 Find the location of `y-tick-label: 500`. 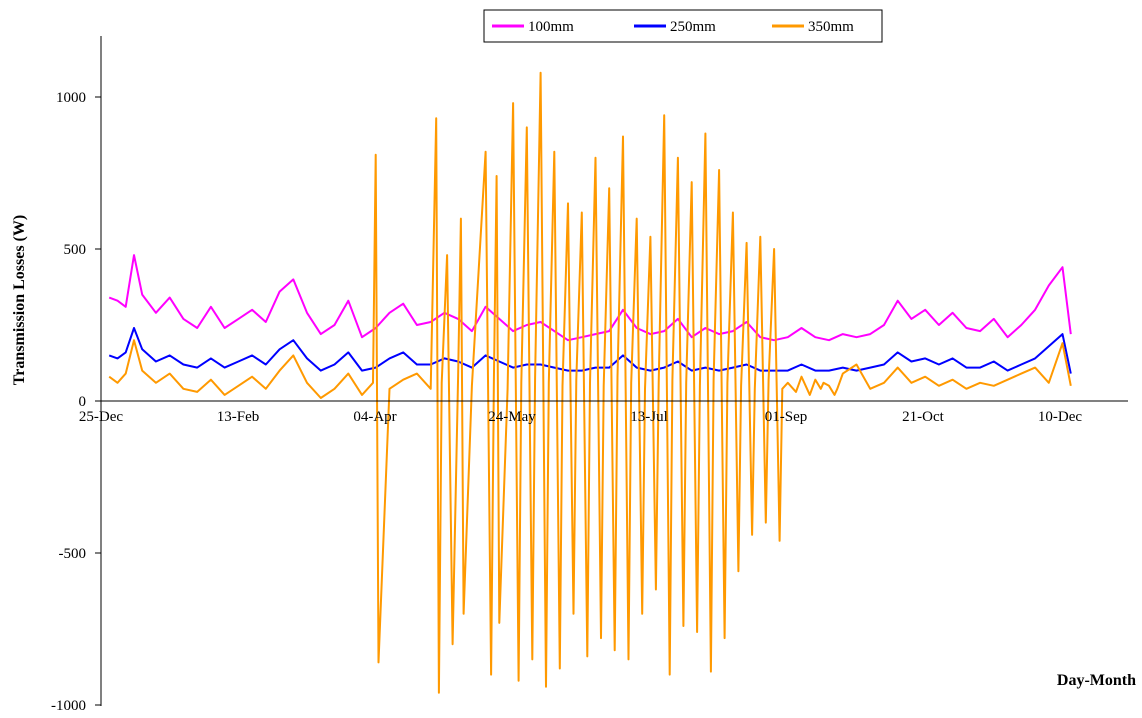

y-tick-label: 500 is located at coordinates (75, 250).